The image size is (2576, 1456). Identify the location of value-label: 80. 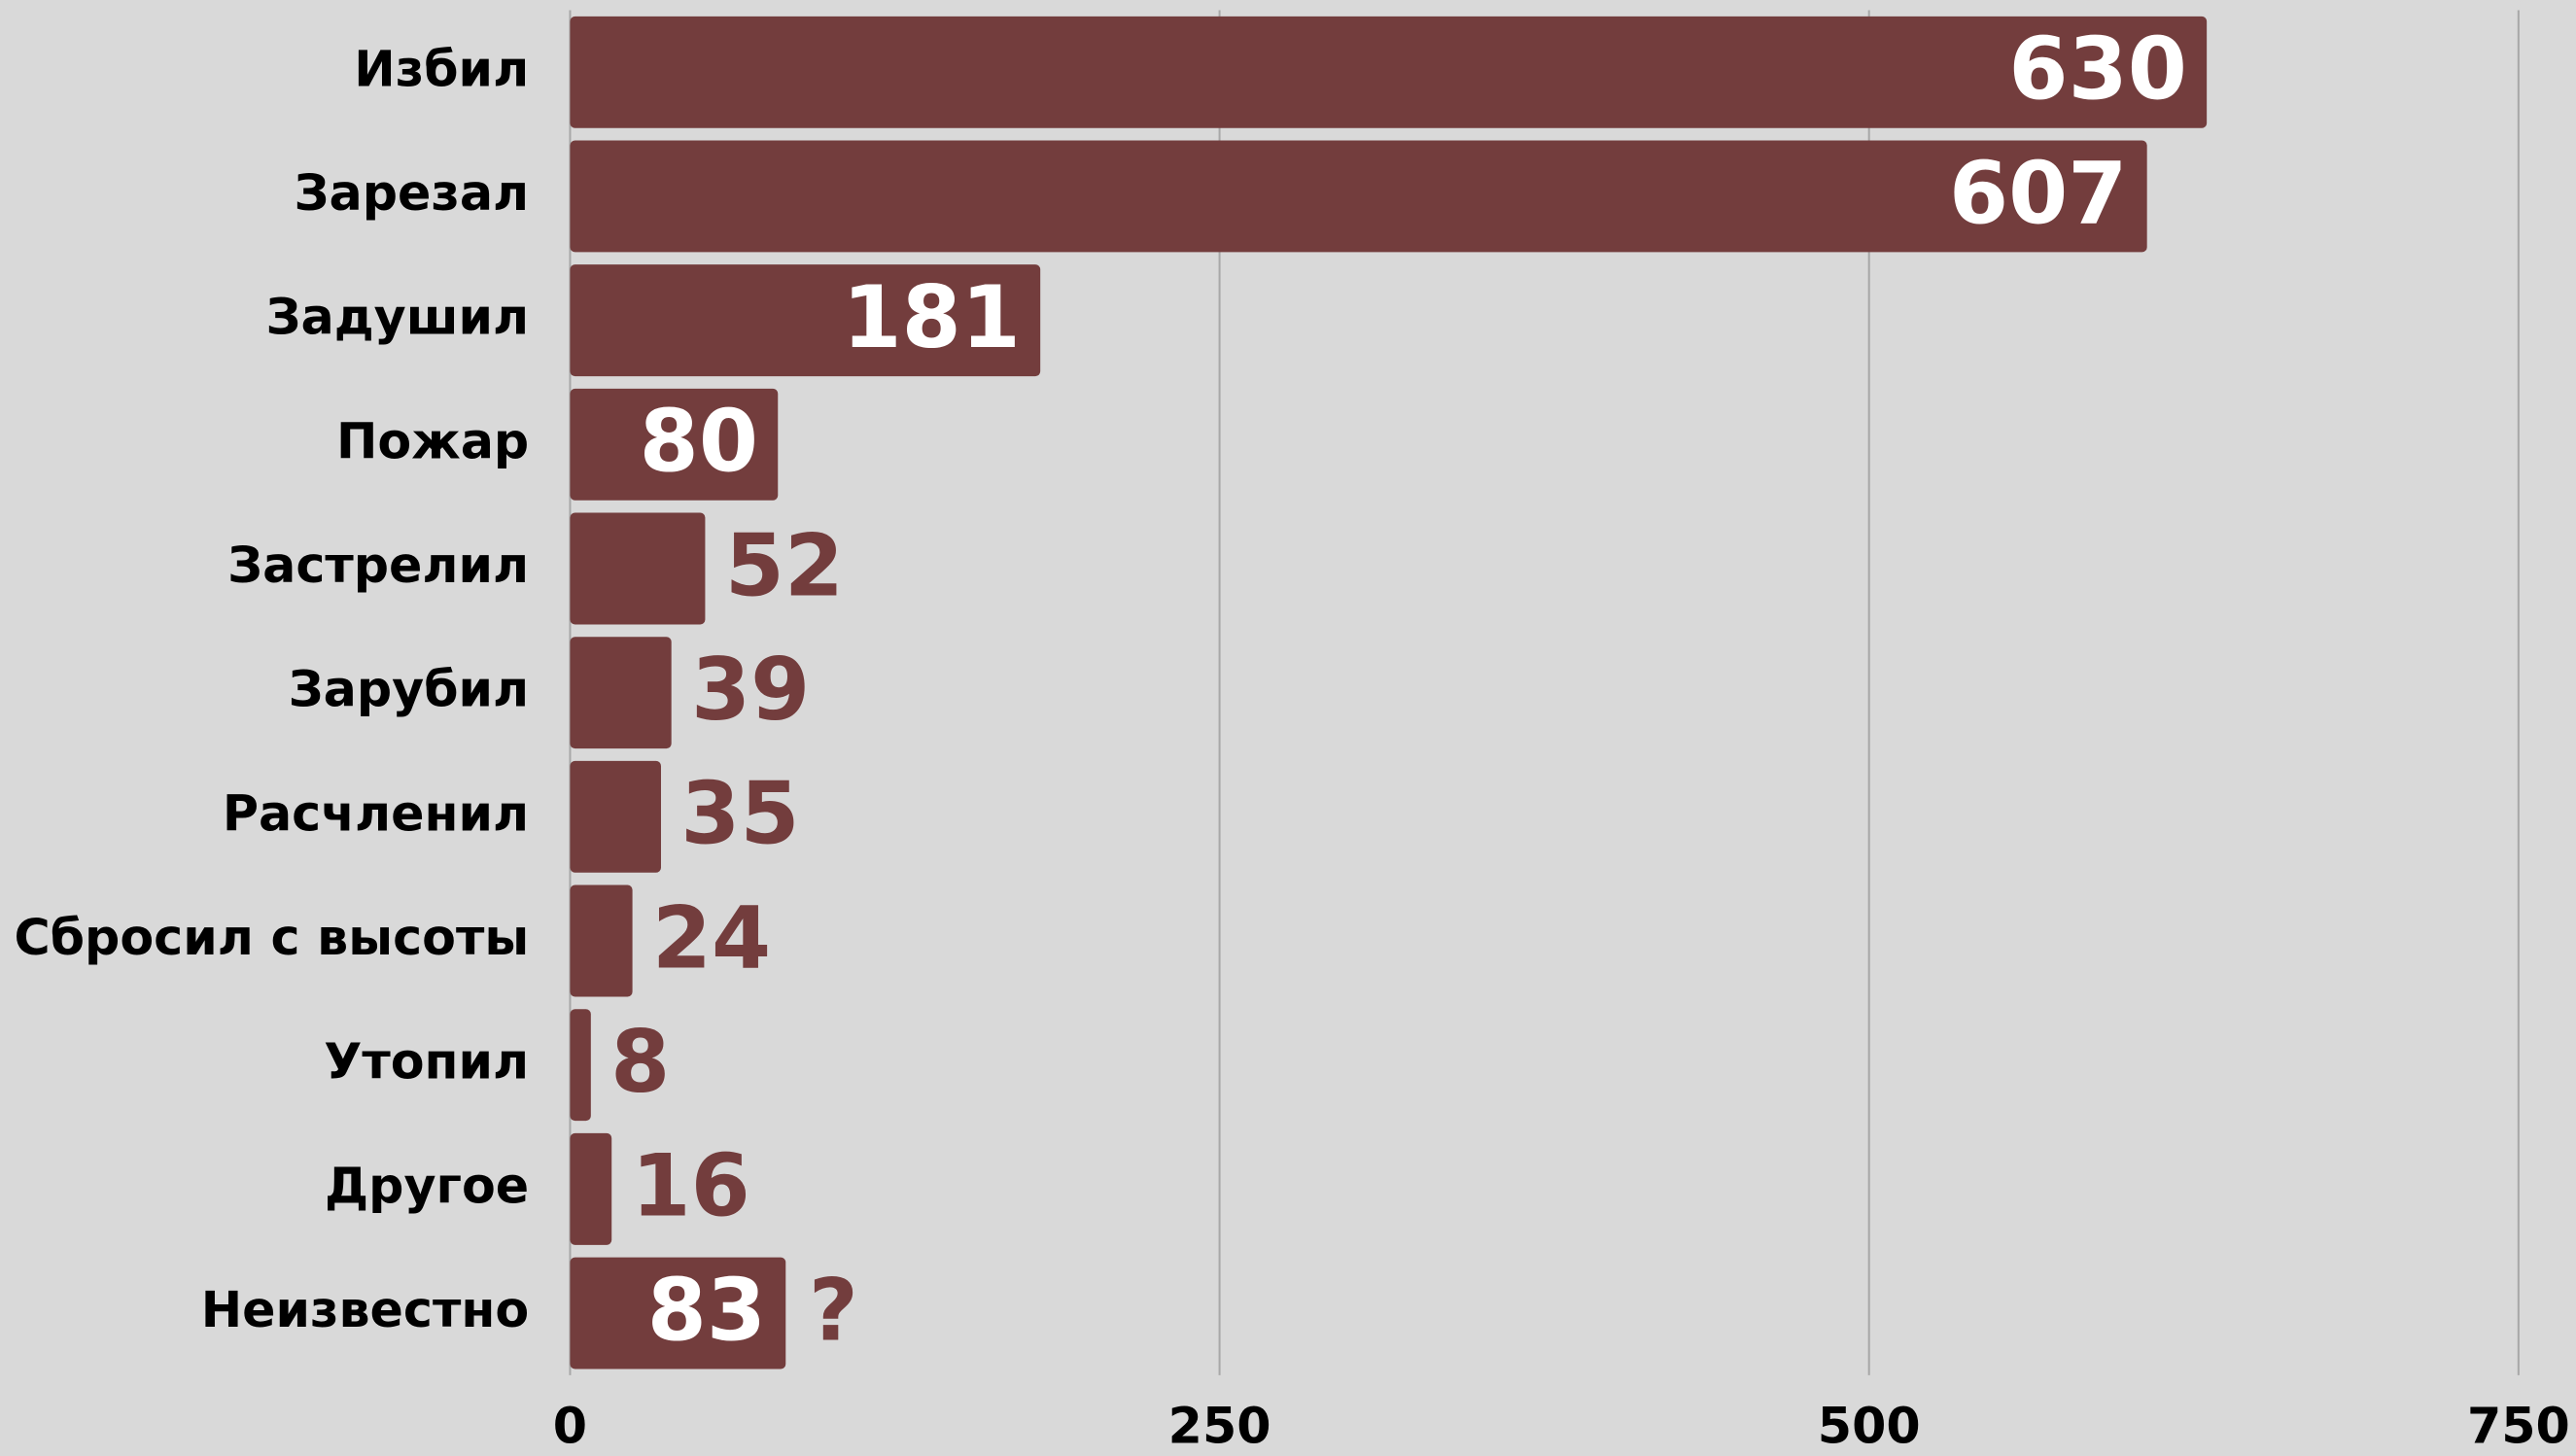
(699, 442).